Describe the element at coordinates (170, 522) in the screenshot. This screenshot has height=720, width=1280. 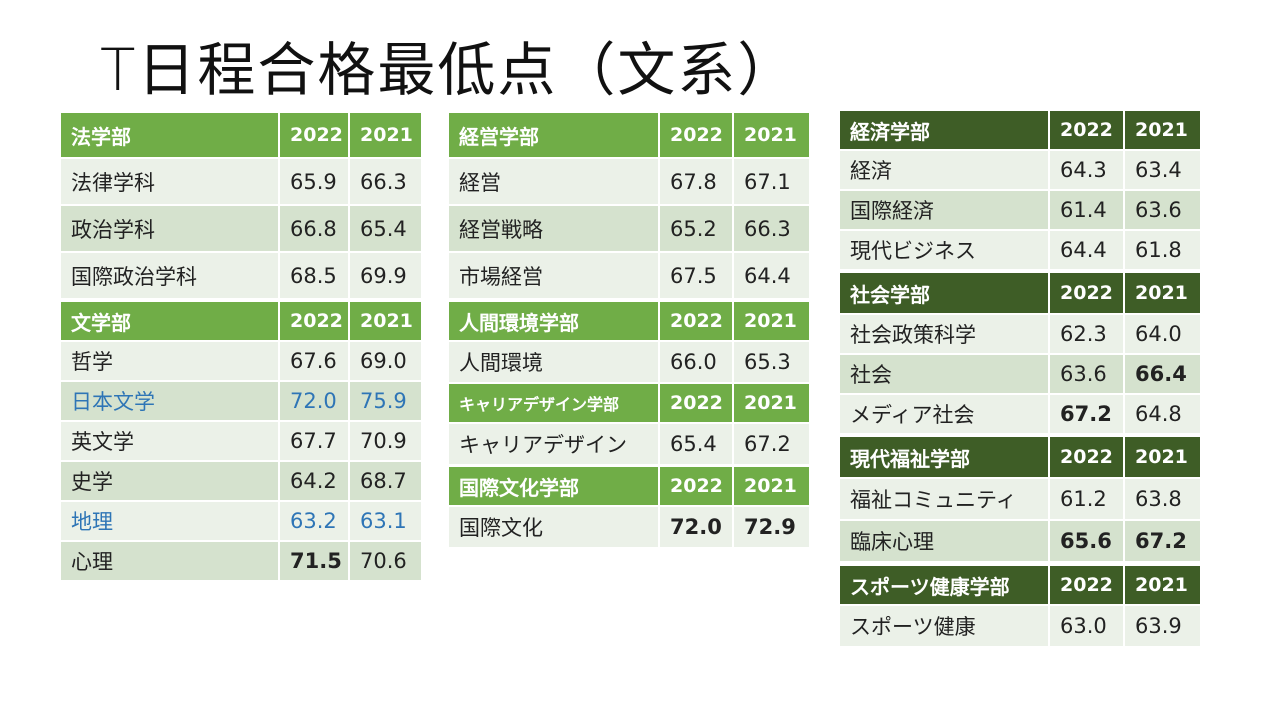
I see `dept-name: 地理` at that location.